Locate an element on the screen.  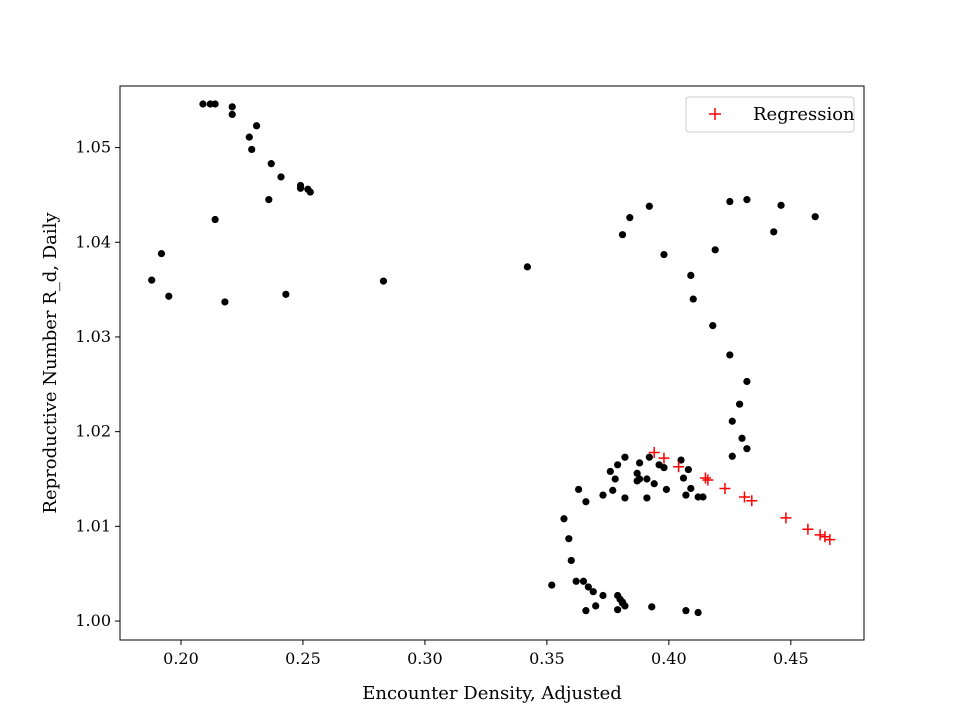
legend-plus-marker is located at coordinates (715, 114).